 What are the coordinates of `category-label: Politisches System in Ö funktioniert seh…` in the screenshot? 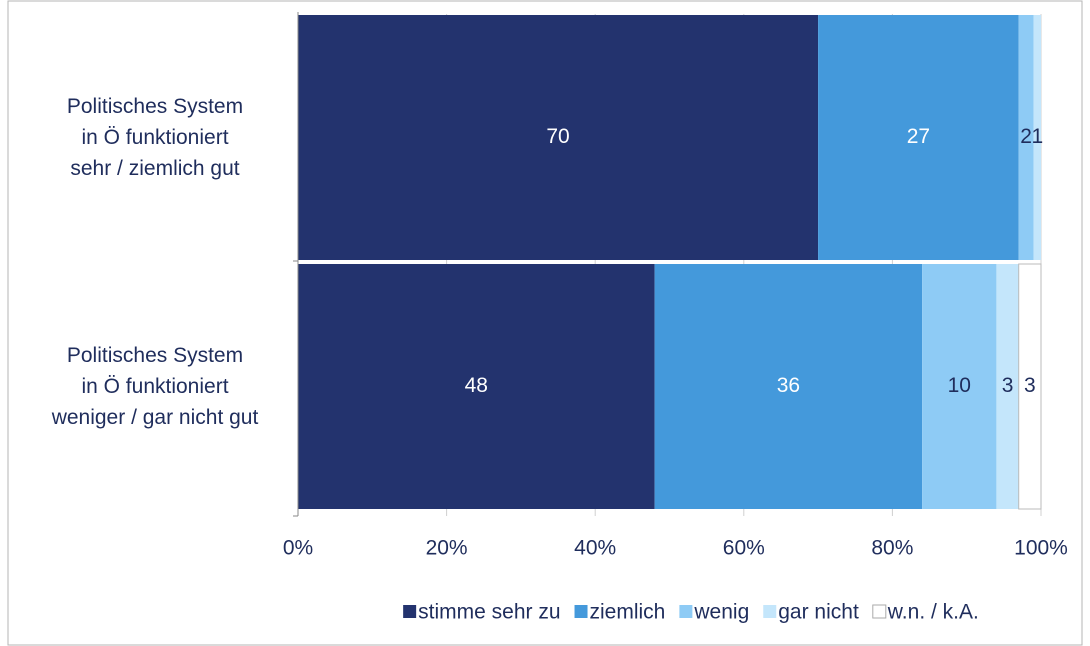 It's located at (155, 137).